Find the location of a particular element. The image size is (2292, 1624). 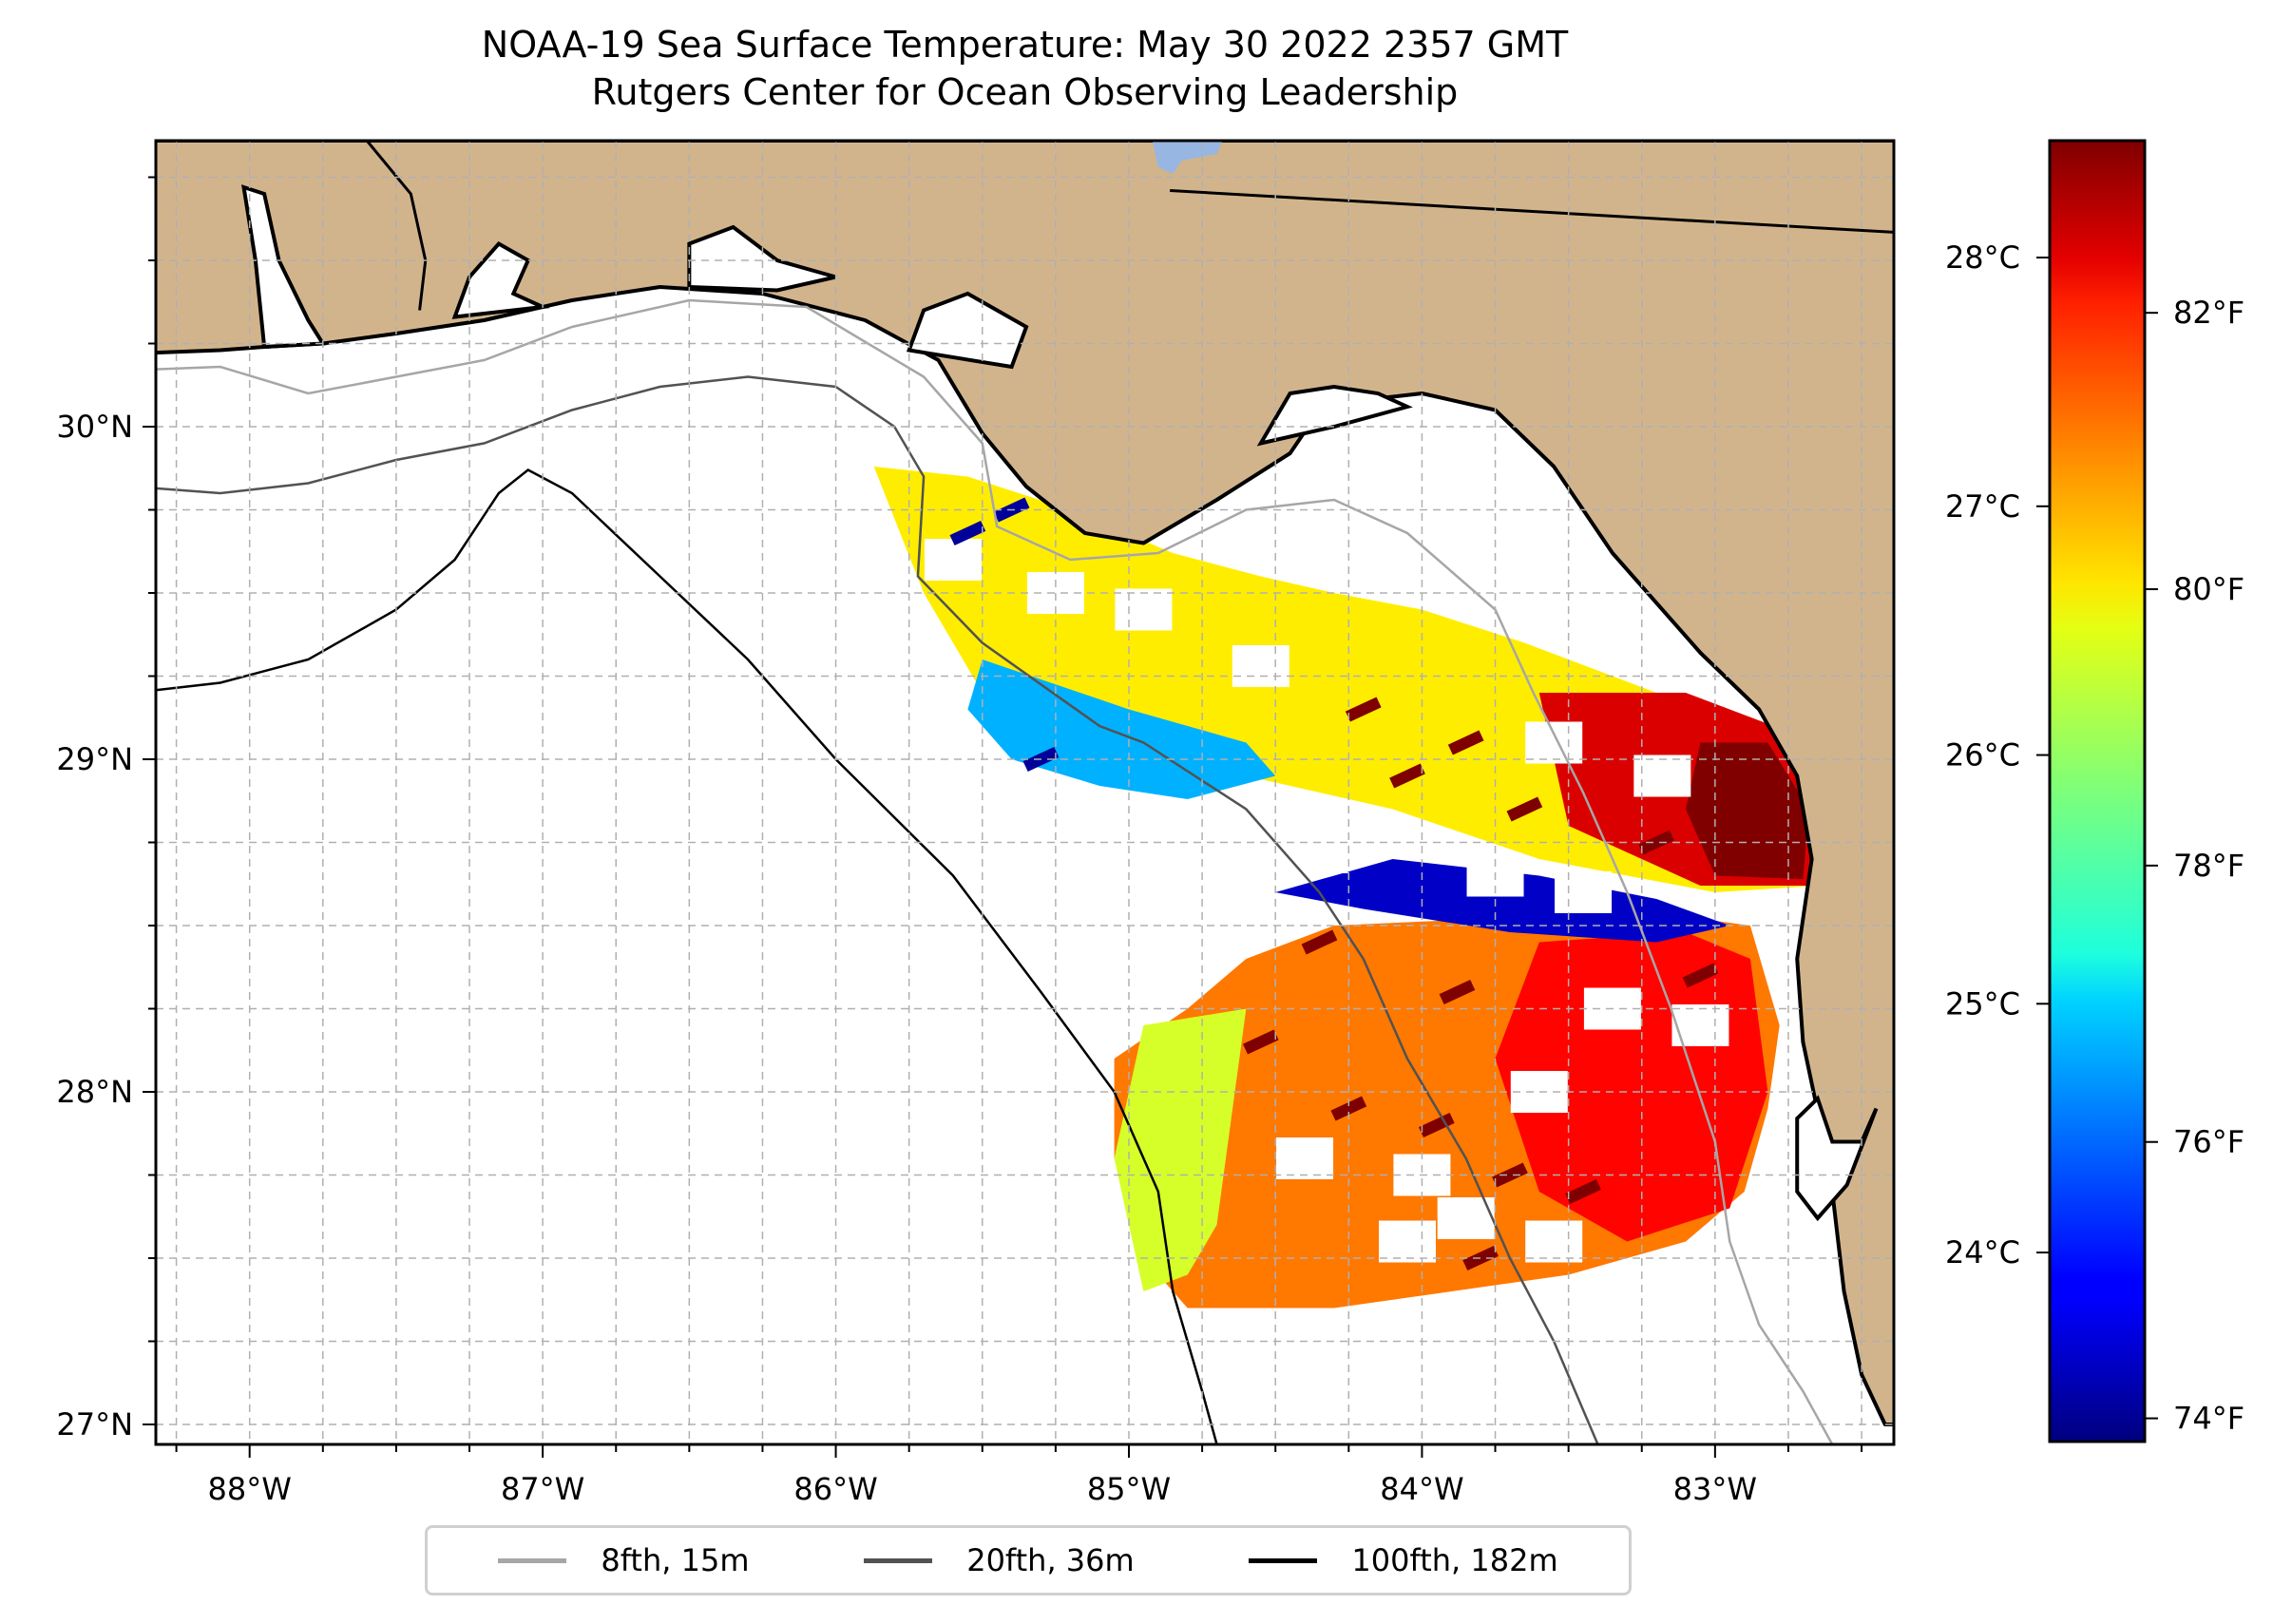

y-tick-label: 29°N is located at coordinates (94, 759).